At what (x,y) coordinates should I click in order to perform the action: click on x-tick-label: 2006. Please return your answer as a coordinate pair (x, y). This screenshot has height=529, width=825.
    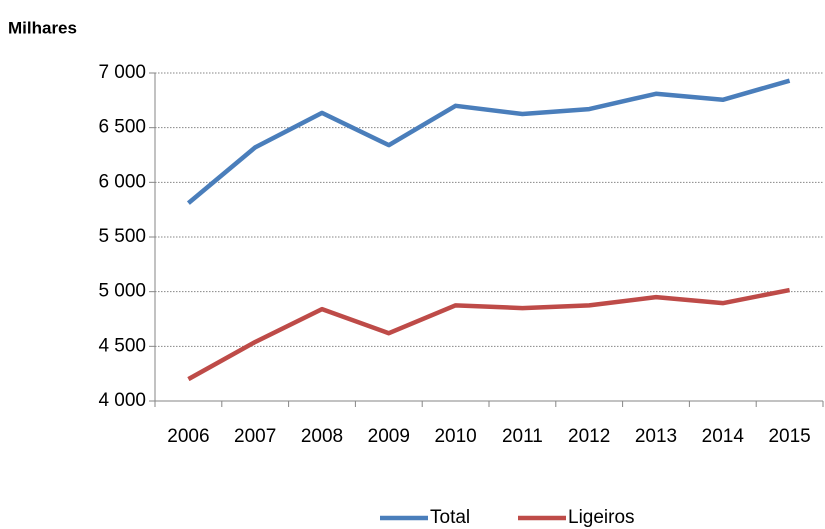
    Looking at the image, I should click on (188, 436).